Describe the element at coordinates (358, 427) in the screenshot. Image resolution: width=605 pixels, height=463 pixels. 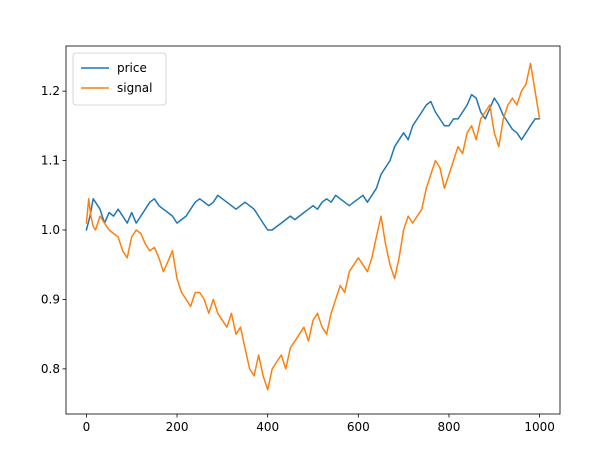
I see `x-tick-label: 600` at that location.